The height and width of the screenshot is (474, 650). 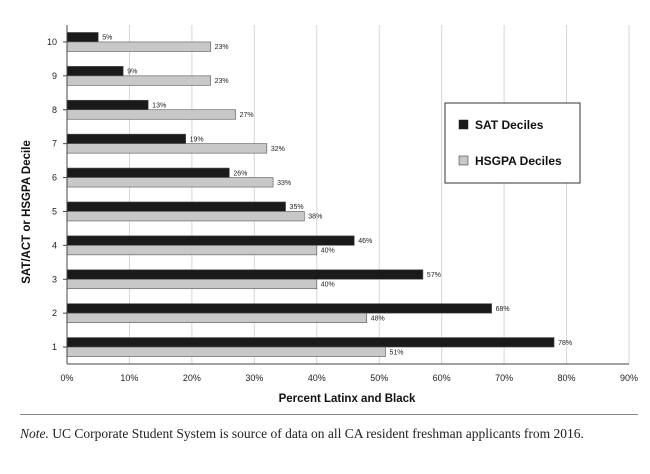 I want to click on data-label-hsgpa: 48%, so click(x=378, y=318).